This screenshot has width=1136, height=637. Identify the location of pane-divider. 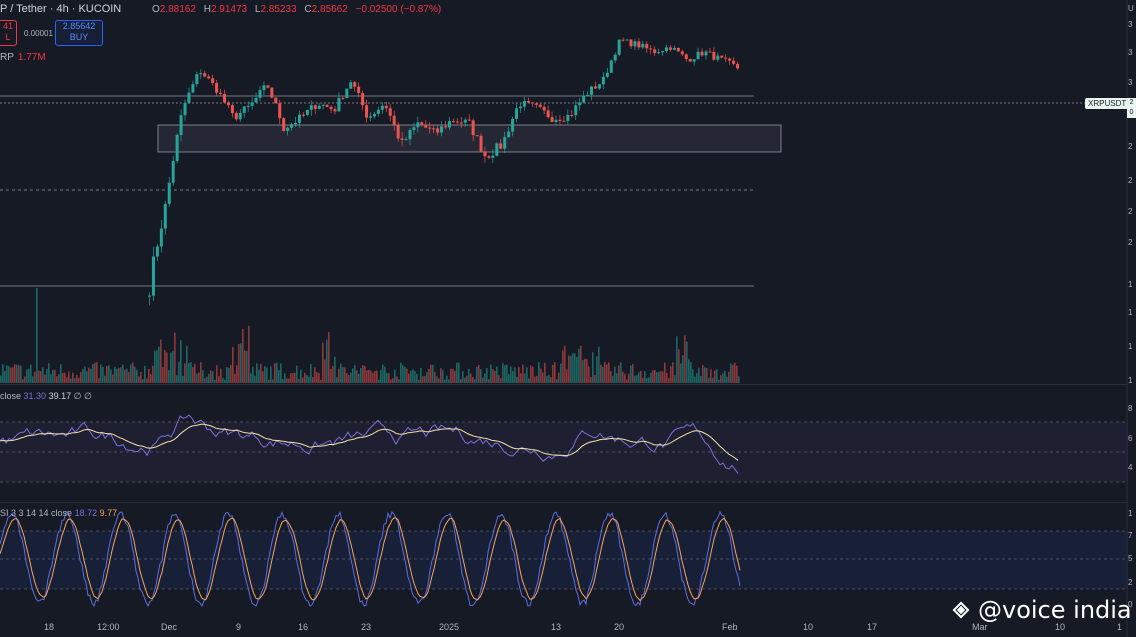
(564, 502).